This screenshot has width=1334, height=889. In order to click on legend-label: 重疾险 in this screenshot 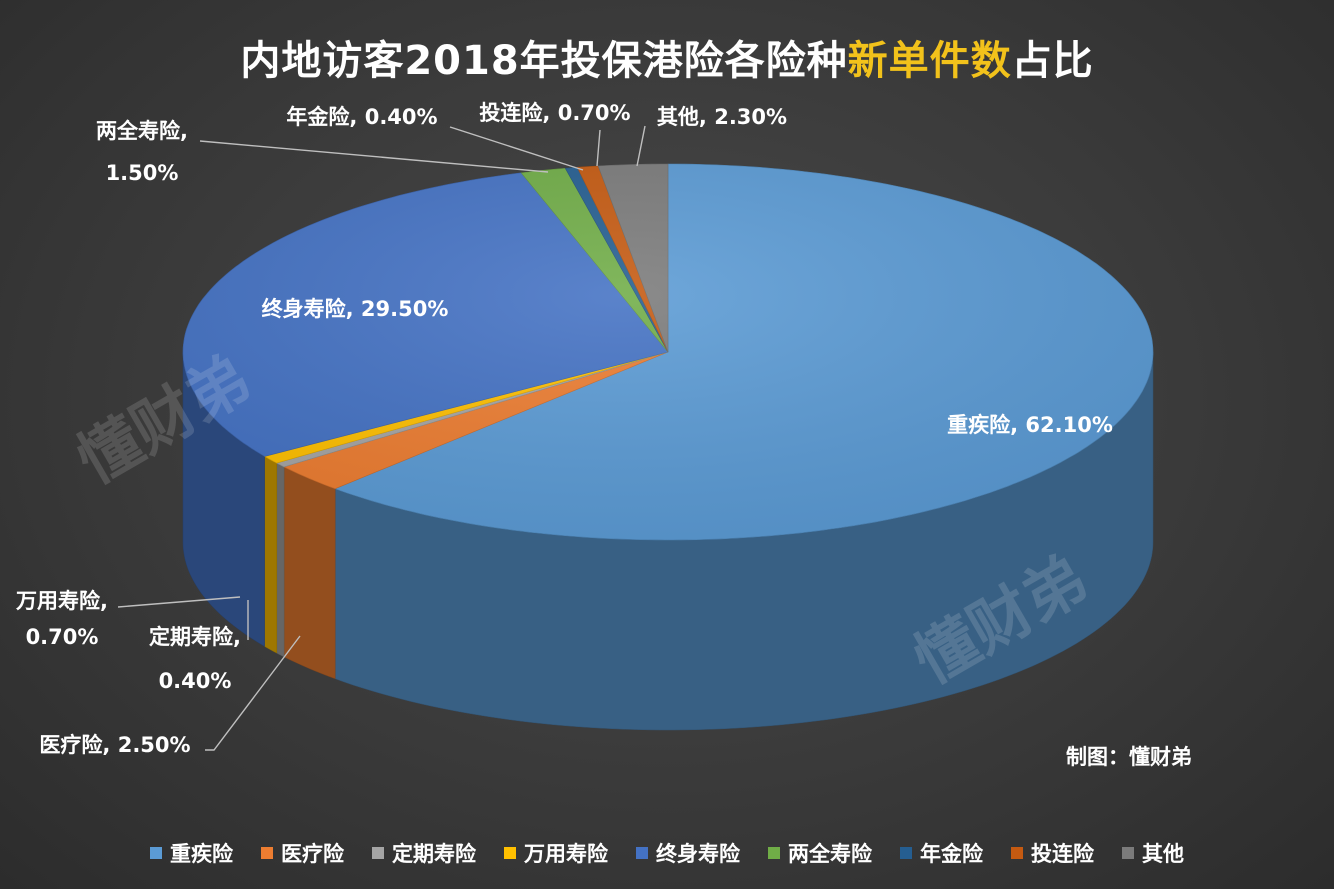, I will do `click(201, 854)`.